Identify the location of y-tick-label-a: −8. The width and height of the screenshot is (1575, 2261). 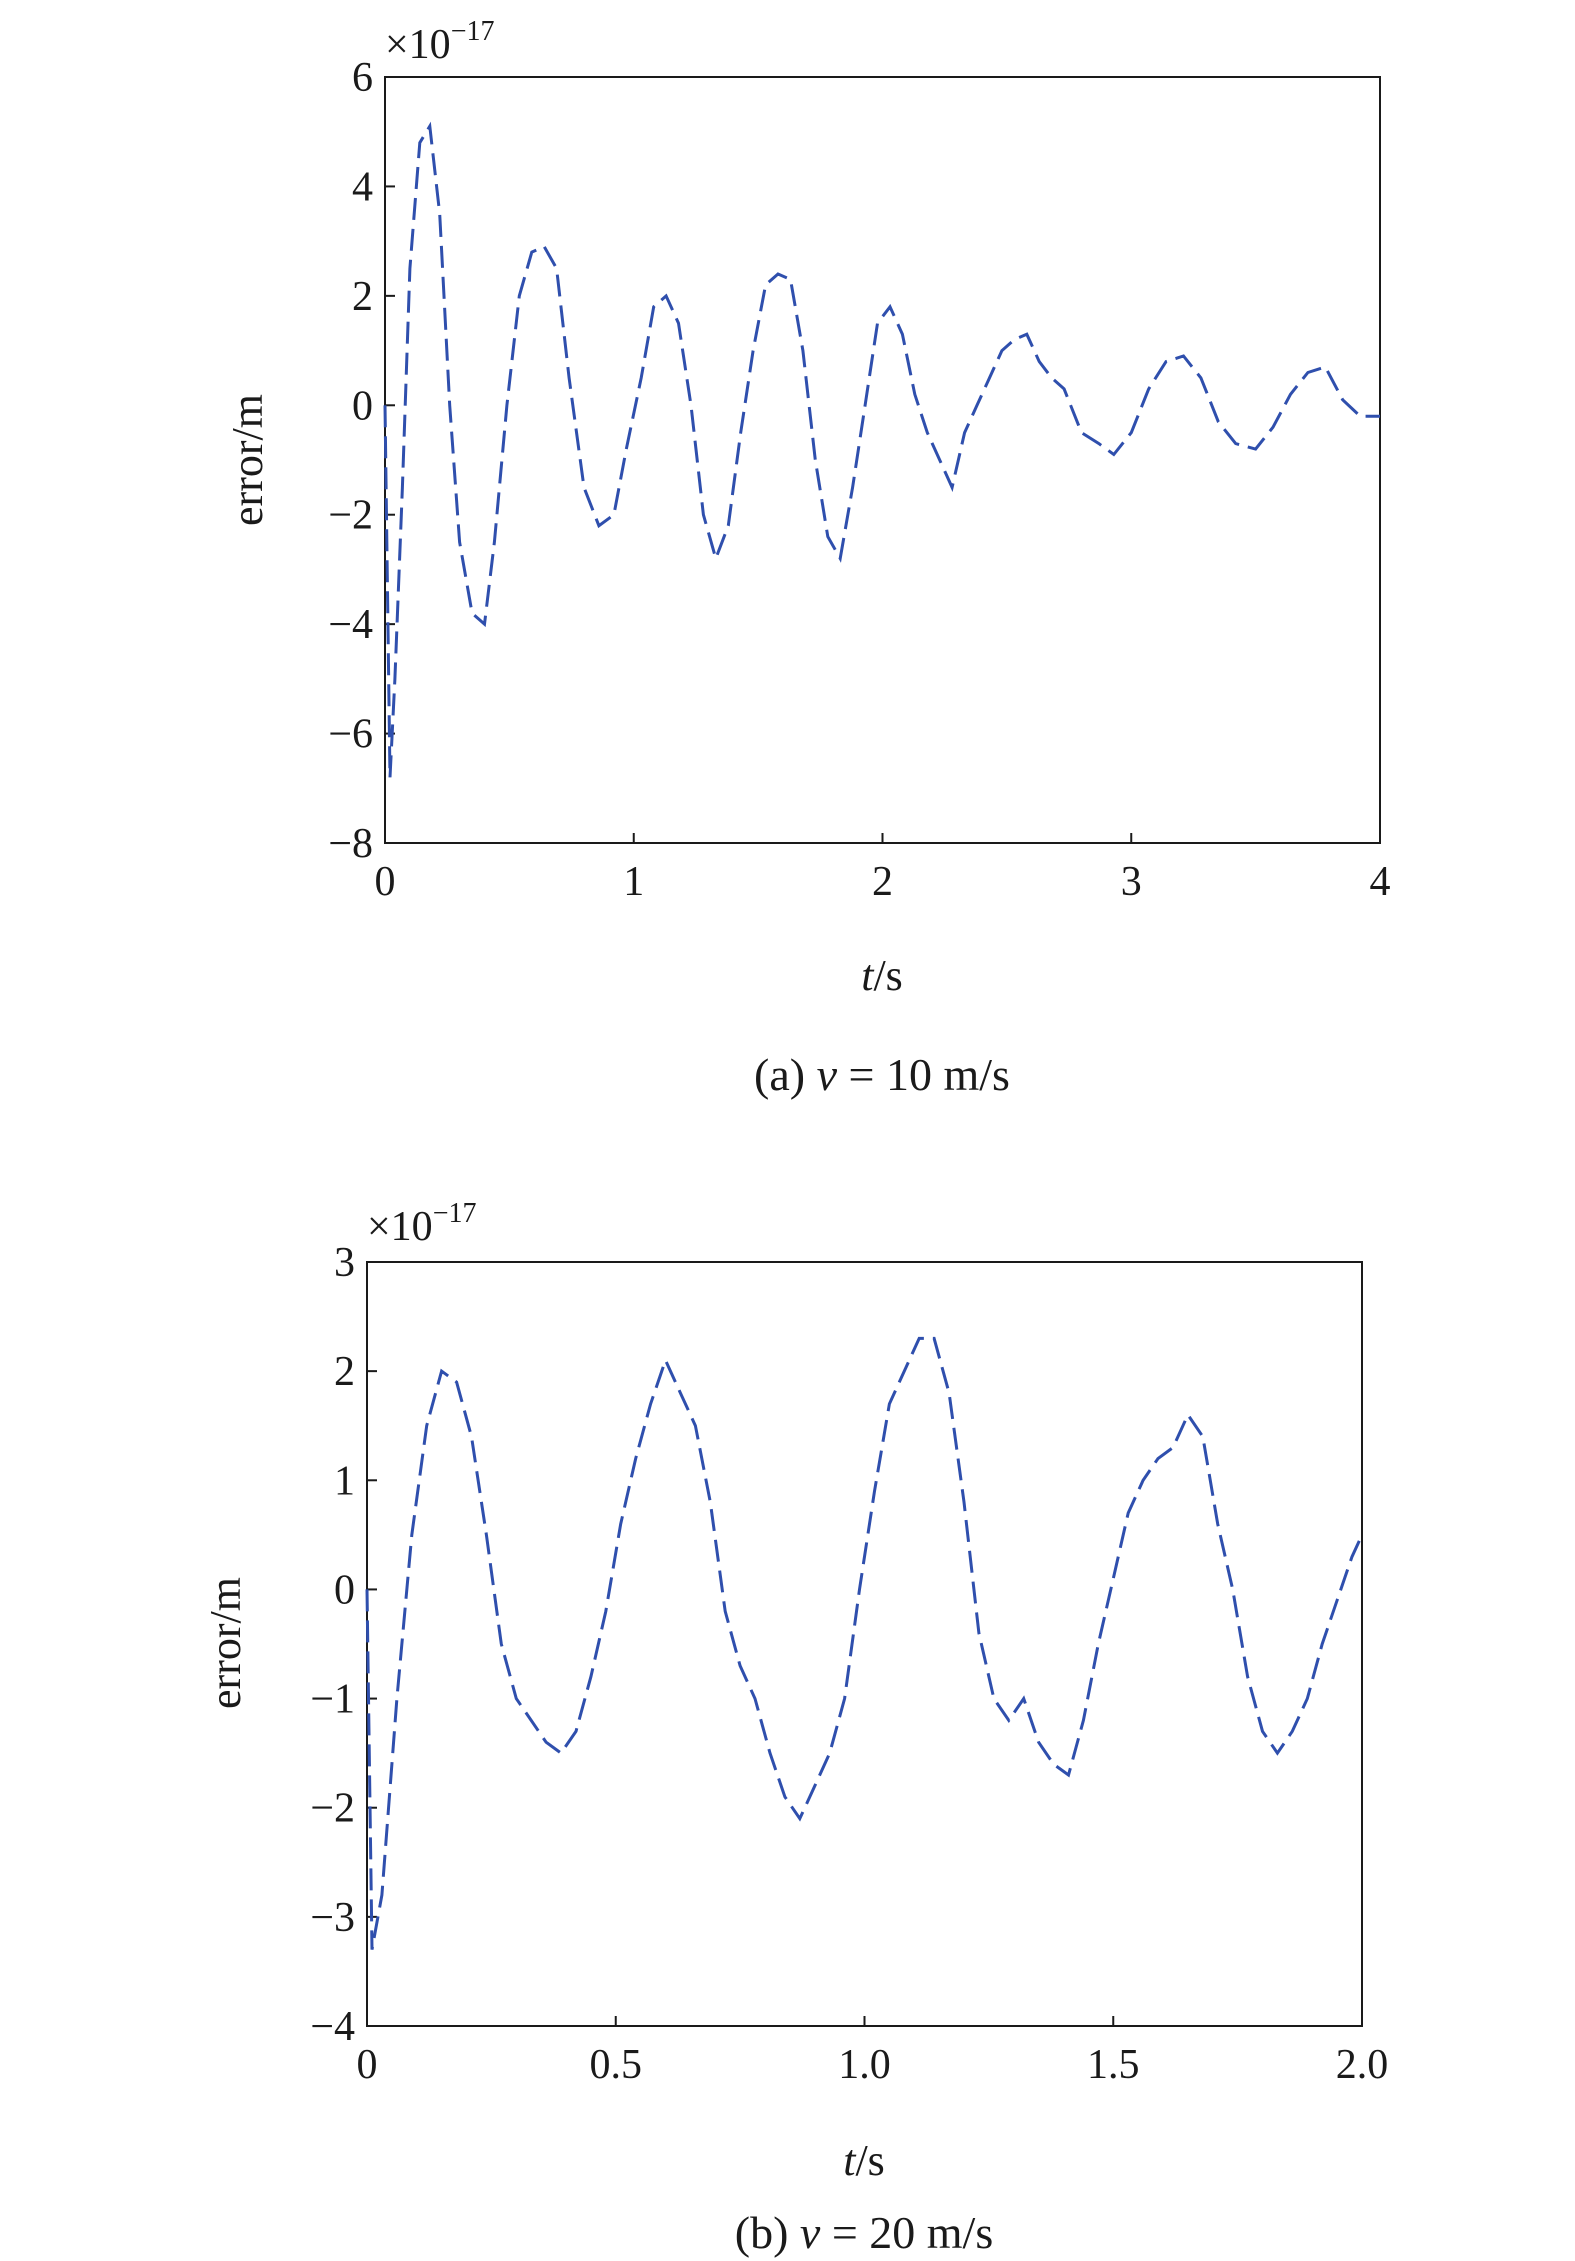
(350, 844).